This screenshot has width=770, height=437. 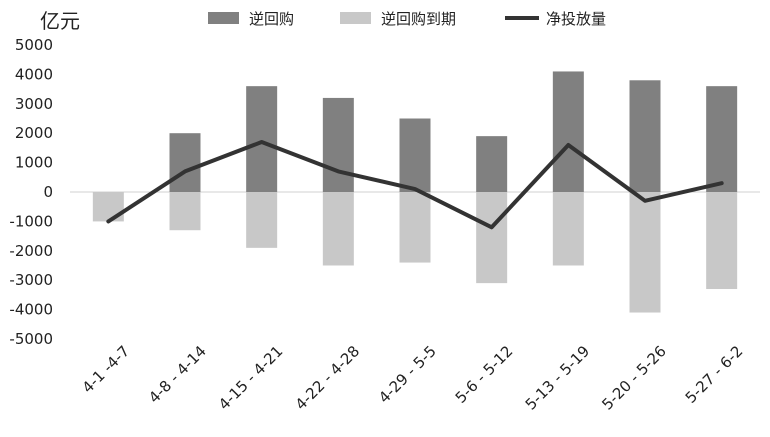 I want to click on y-tick-label: 4000, so click(x=34, y=74).